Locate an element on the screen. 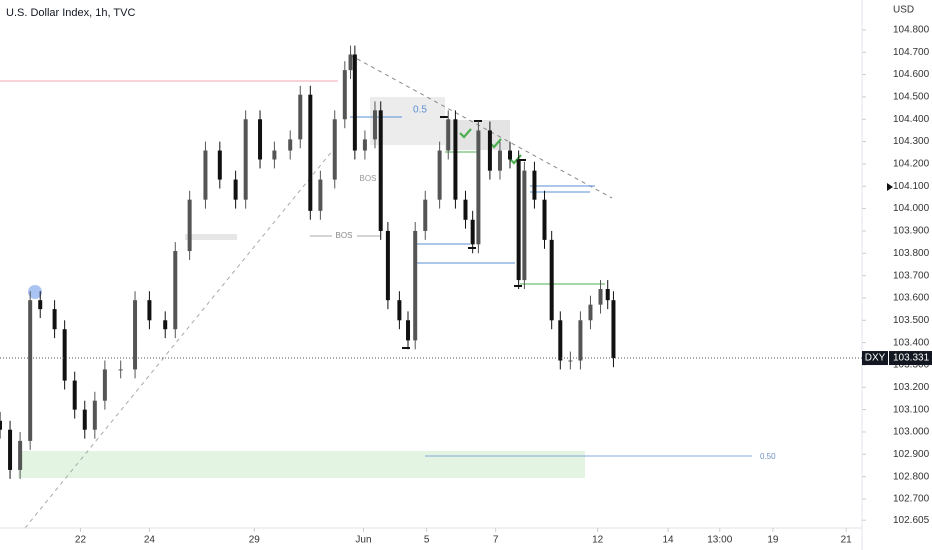  y-tick-label: 103.300 is located at coordinates (911, 365).